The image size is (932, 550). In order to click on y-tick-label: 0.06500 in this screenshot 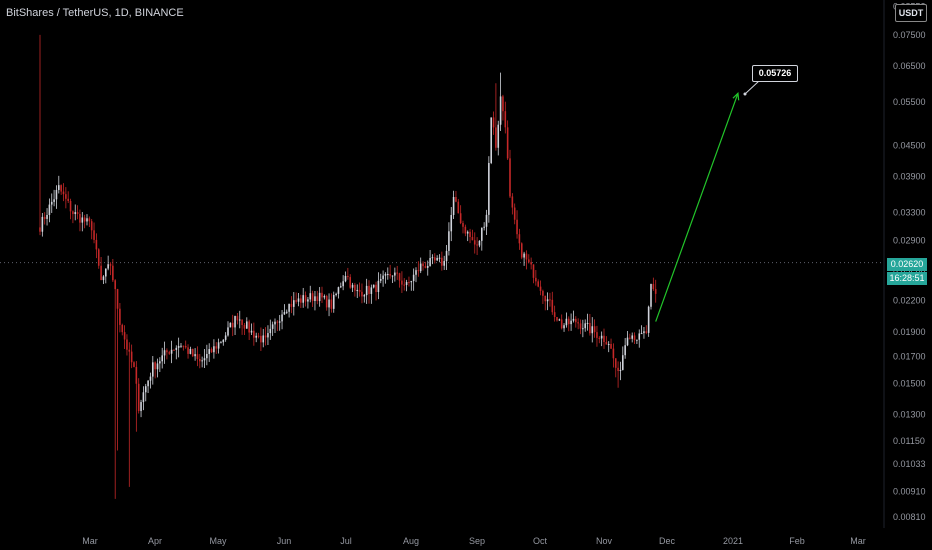, I will do `click(909, 66)`.